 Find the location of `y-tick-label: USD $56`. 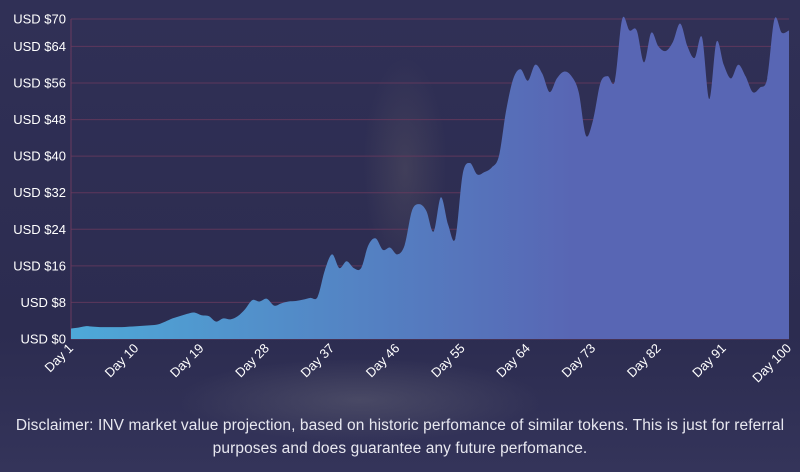

y-tick-label: USD $56 is located at coordinates (39, 83).